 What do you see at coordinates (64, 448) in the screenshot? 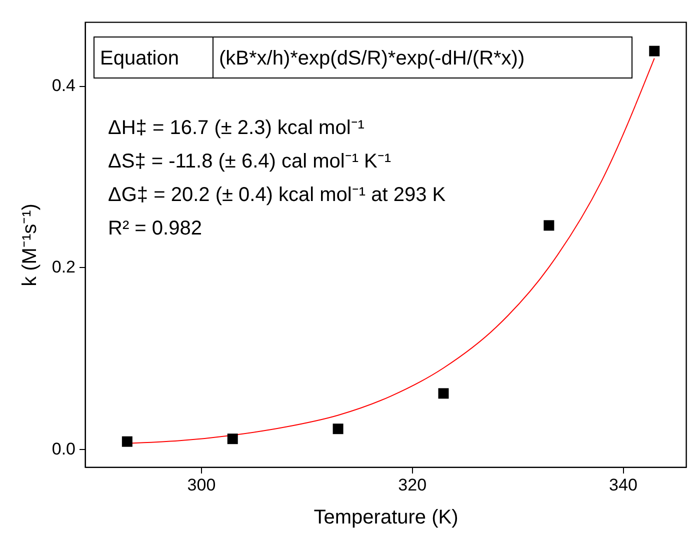
I see `y-tick-label: 0.0` at bounding box center [64, 448].